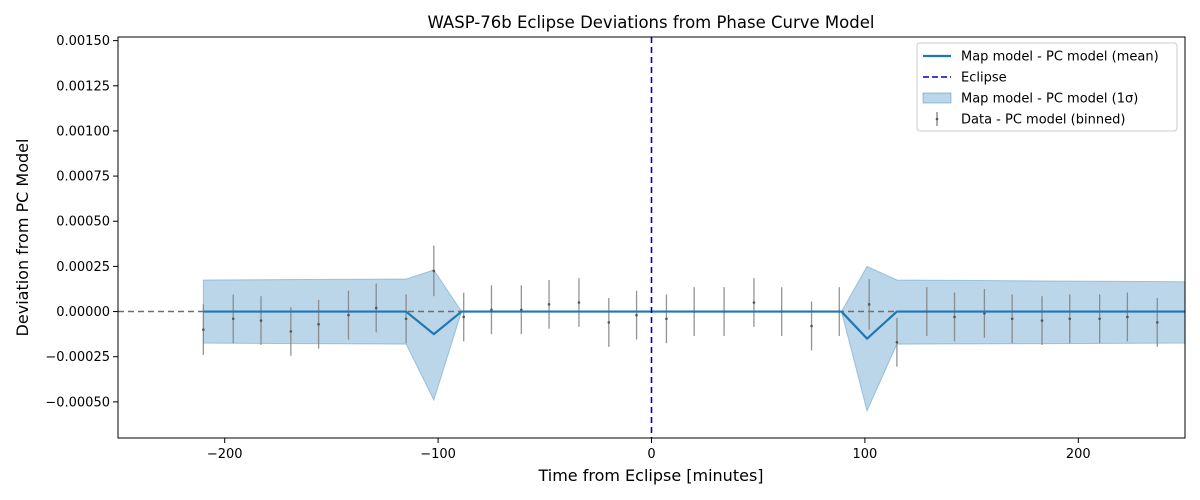 The image size is (1200, 500). What do you see at coordinates (83, 41) in the screenshot?
I see `y-tick-label: 0.00150` at bounding box center [83, 41].